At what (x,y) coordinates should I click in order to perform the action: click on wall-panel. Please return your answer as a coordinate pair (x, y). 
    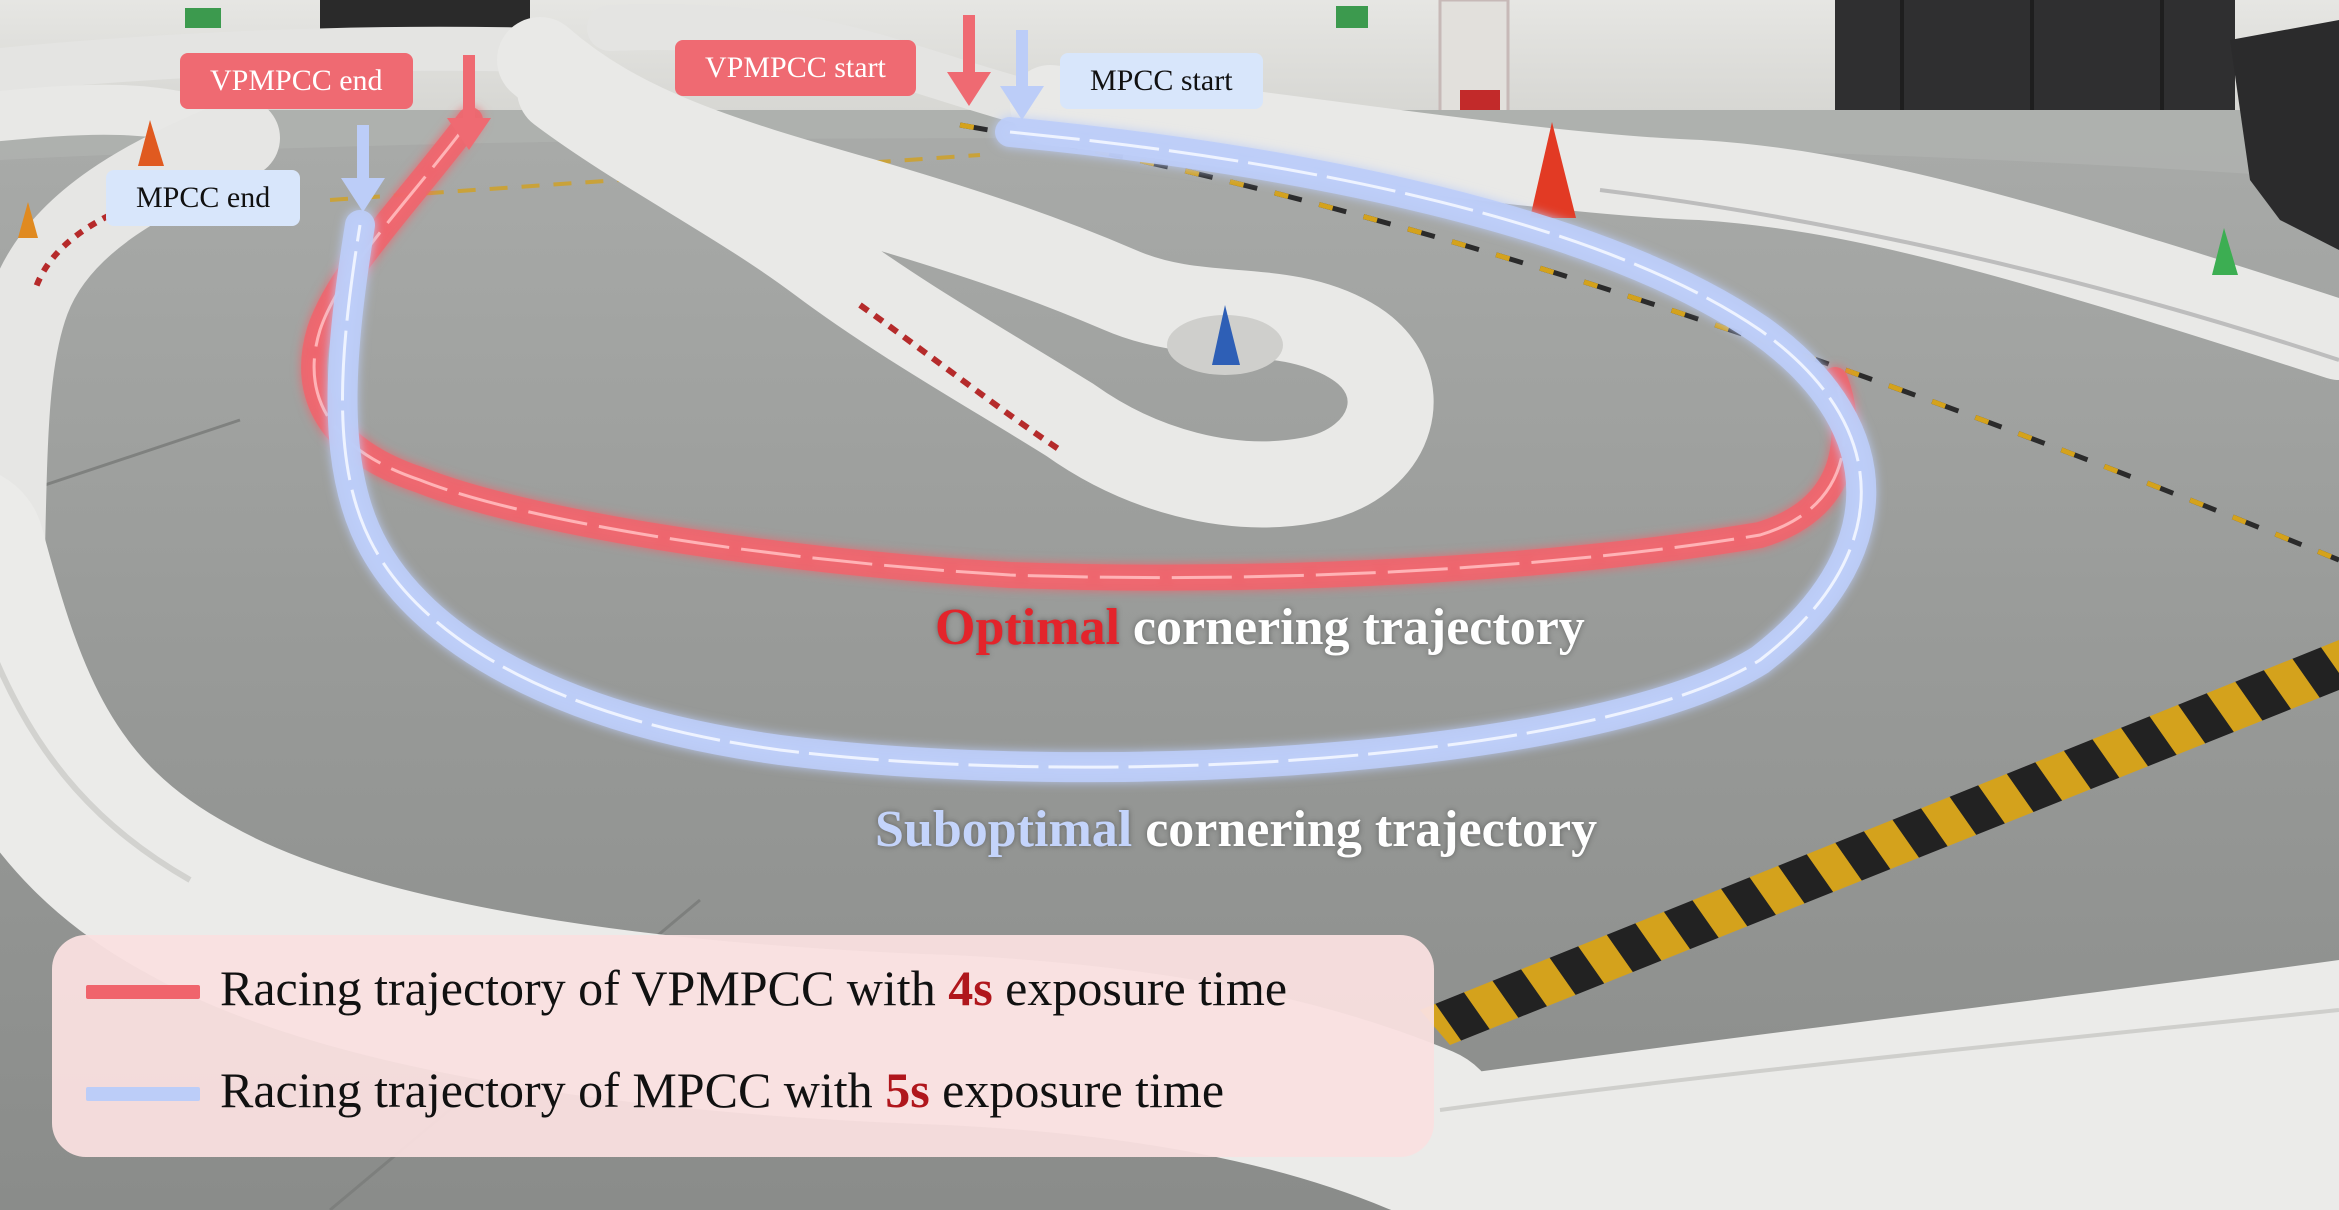
    Looking at the image, I should click on (425, 15).